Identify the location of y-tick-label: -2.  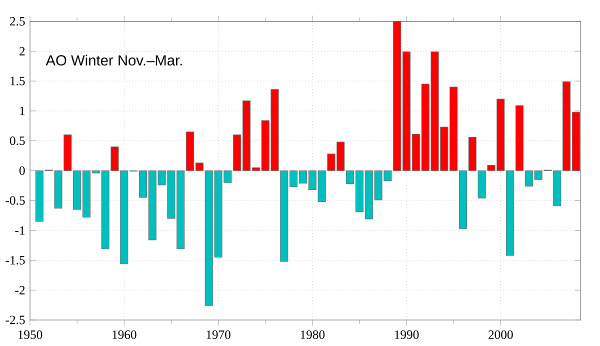
(20, 290).